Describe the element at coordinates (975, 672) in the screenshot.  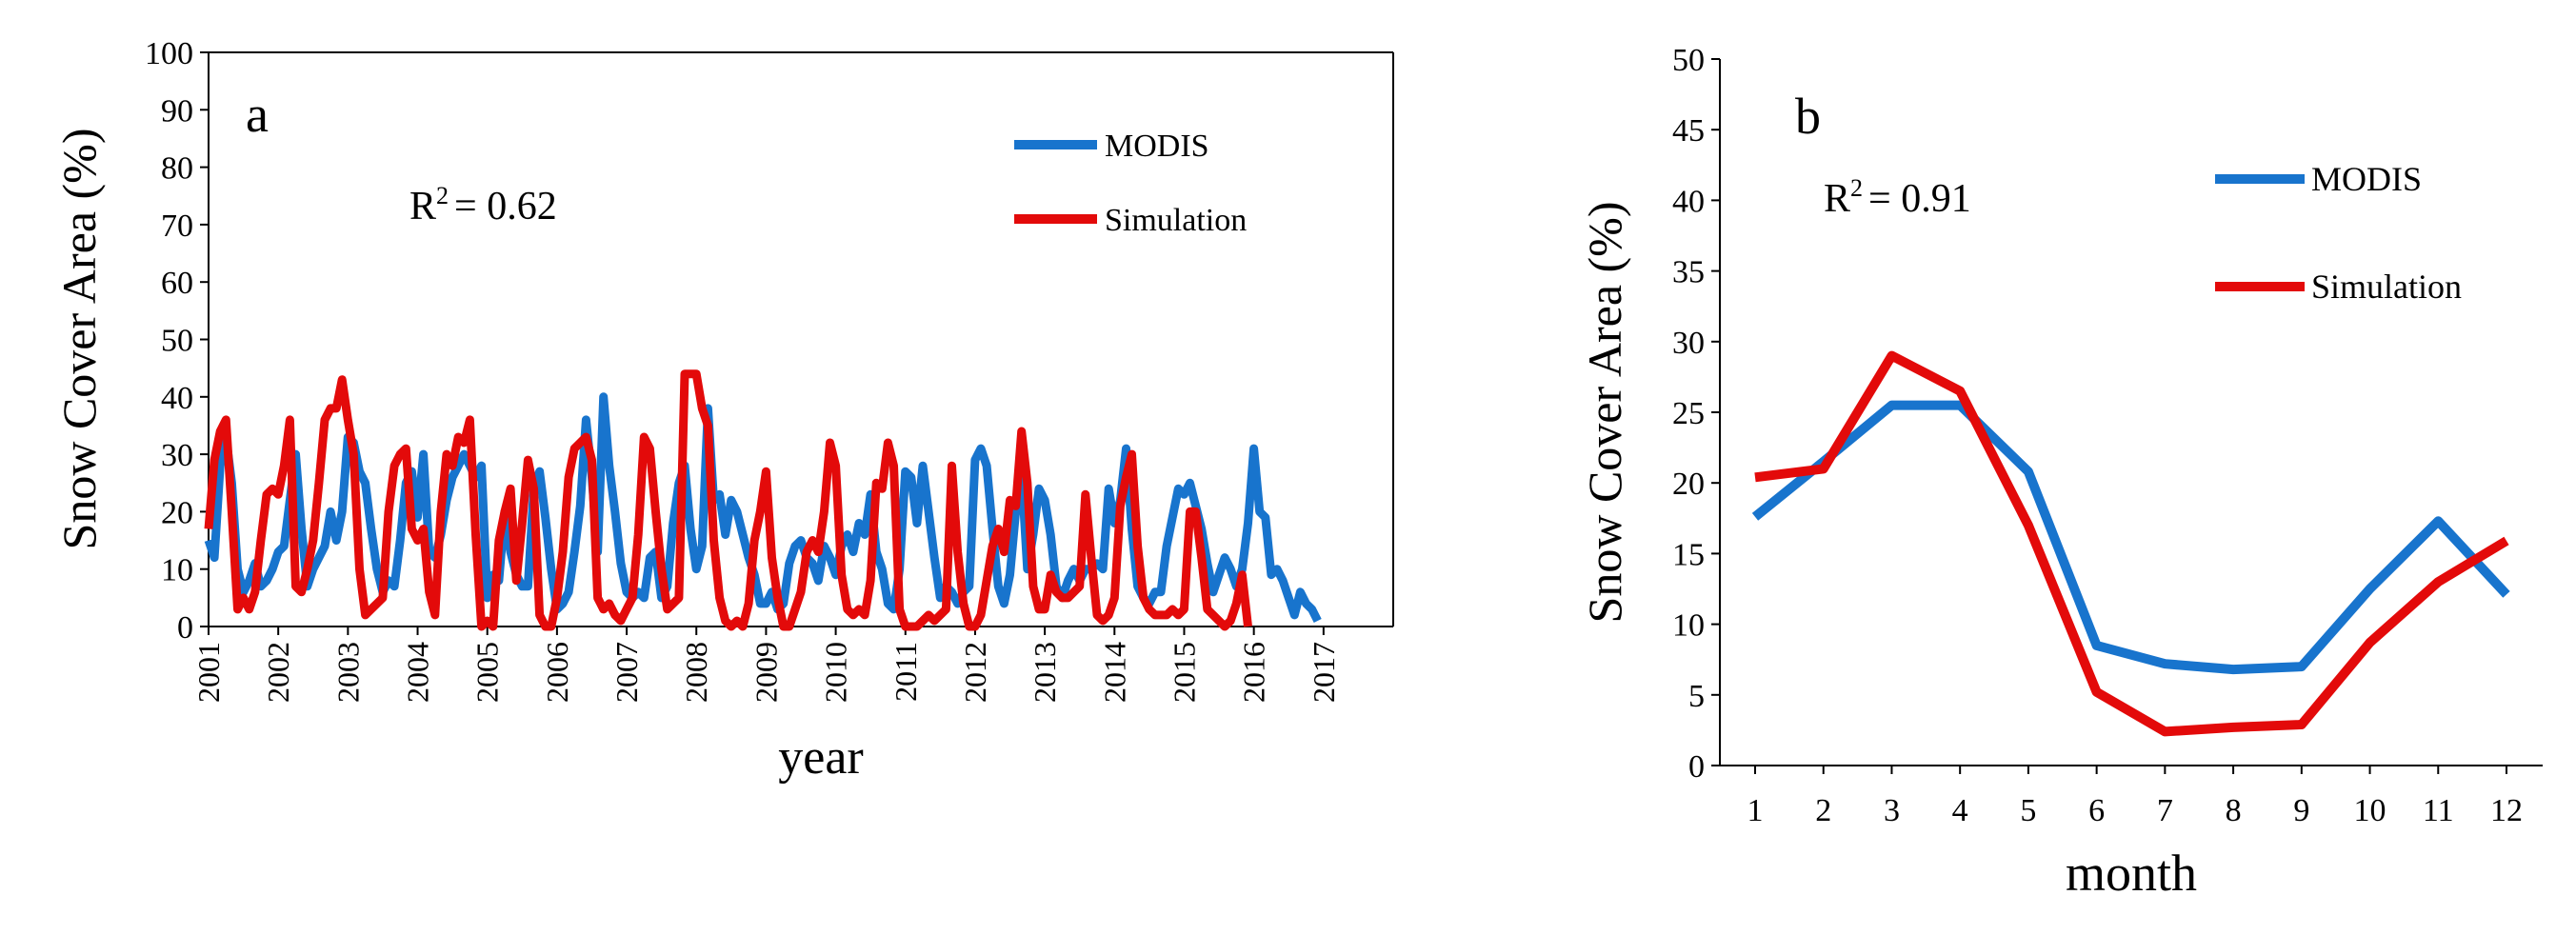
I see `x-tick-label: 2012` at that location.